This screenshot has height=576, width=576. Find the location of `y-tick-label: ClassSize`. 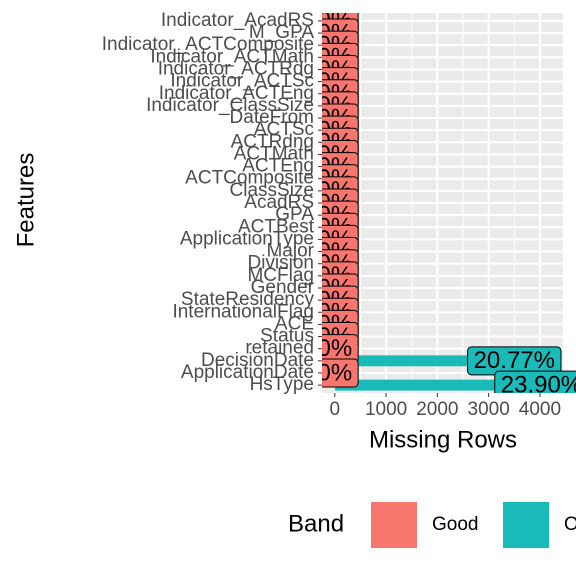

y-tick-label: ClassSize is located at coordinates (272, 190).